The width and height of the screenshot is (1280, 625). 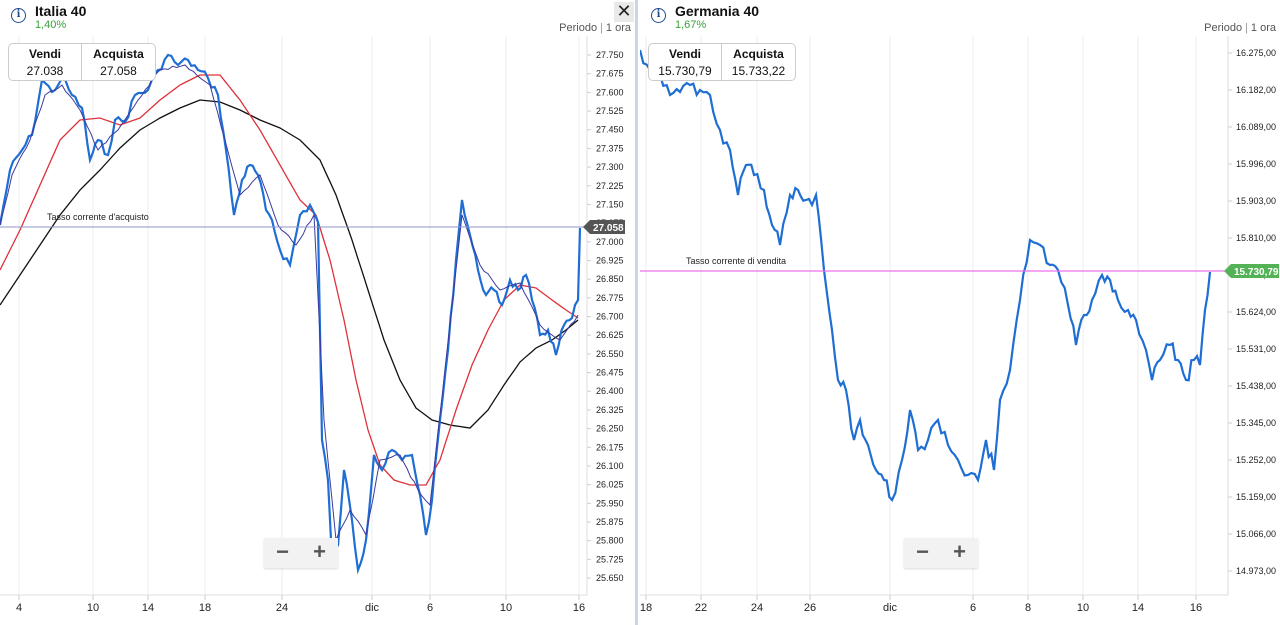 What do you see at coordinates (960, 18) in the screenshot?
I see `panel-header: i Germania 40 1,67% Periodo | 1 ora` at bounding box center [960, 18].